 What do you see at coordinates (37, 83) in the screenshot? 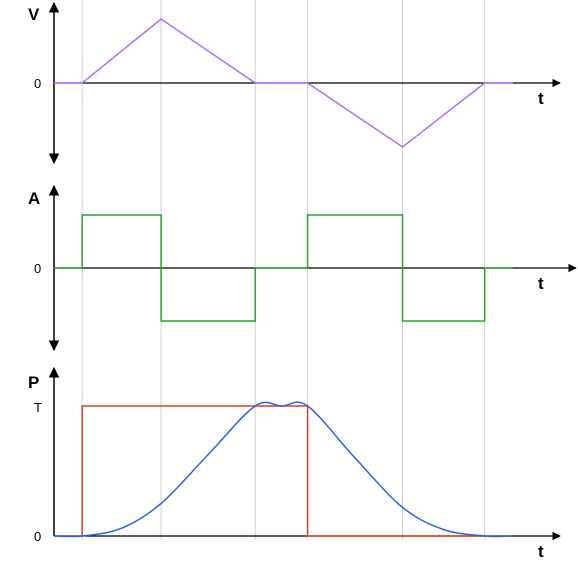
I see `velocity-zero-tick: 0` at bounding box center [37, 83].